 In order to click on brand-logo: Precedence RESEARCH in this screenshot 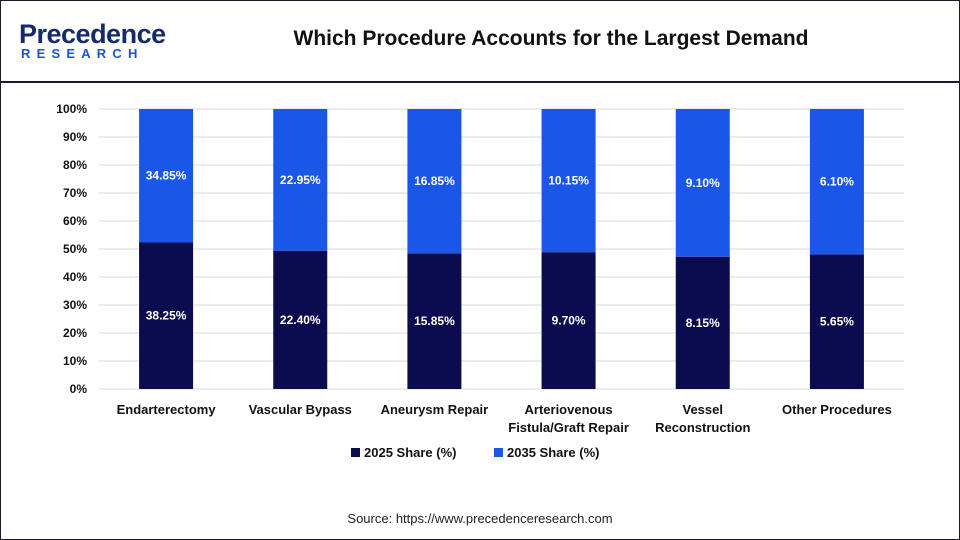, I will do `click(94, 42)`.